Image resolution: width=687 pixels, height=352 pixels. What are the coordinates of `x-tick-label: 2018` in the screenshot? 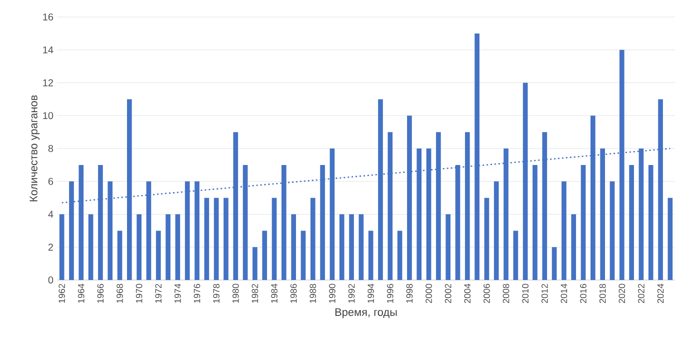 It's located at (602, 294).